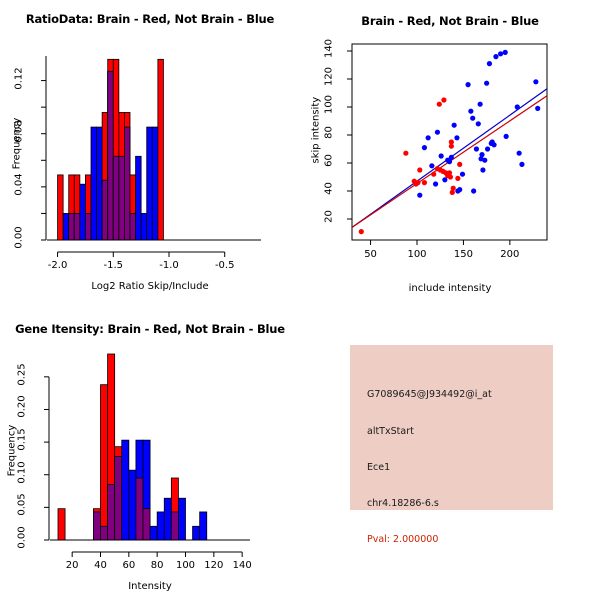  Describe the element at coordinates (150, 586) in the screenshot. I see `gene-histogram-xlabel: Intensity` at that location.